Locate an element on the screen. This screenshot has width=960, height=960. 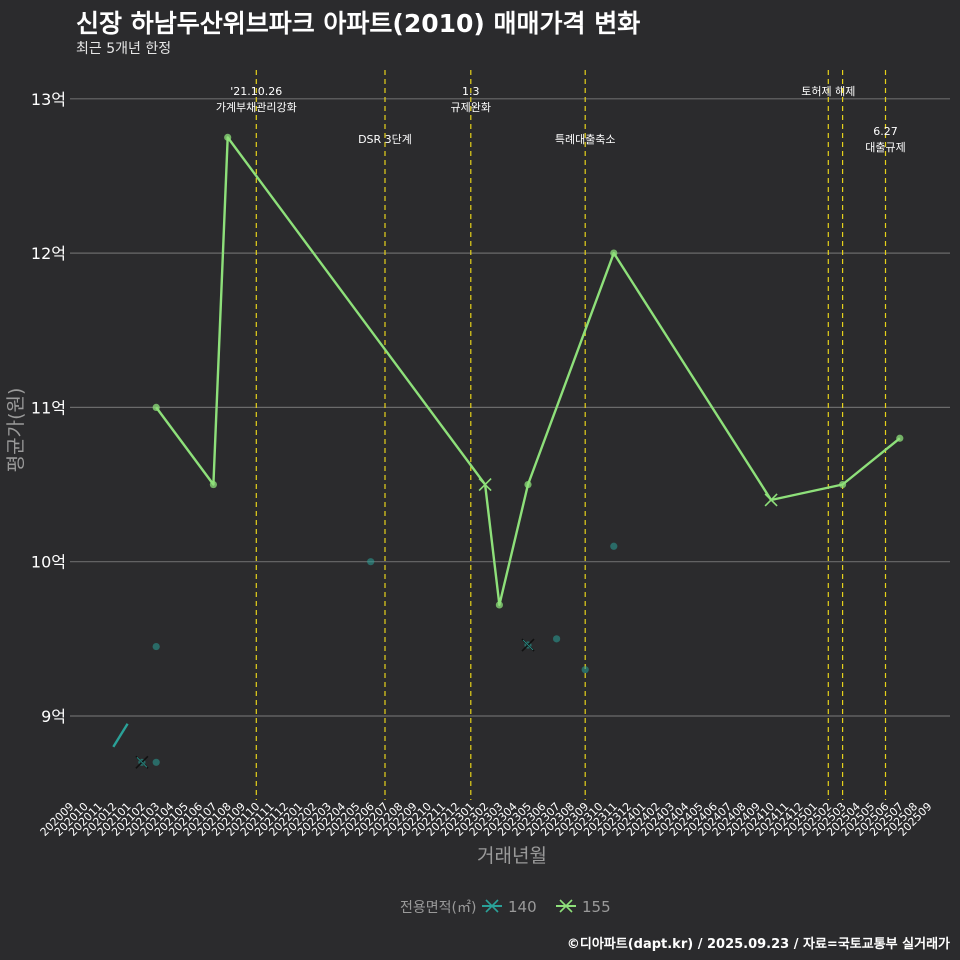
event-label: 가계부채관리강화 is located at coordinates (256, 107).